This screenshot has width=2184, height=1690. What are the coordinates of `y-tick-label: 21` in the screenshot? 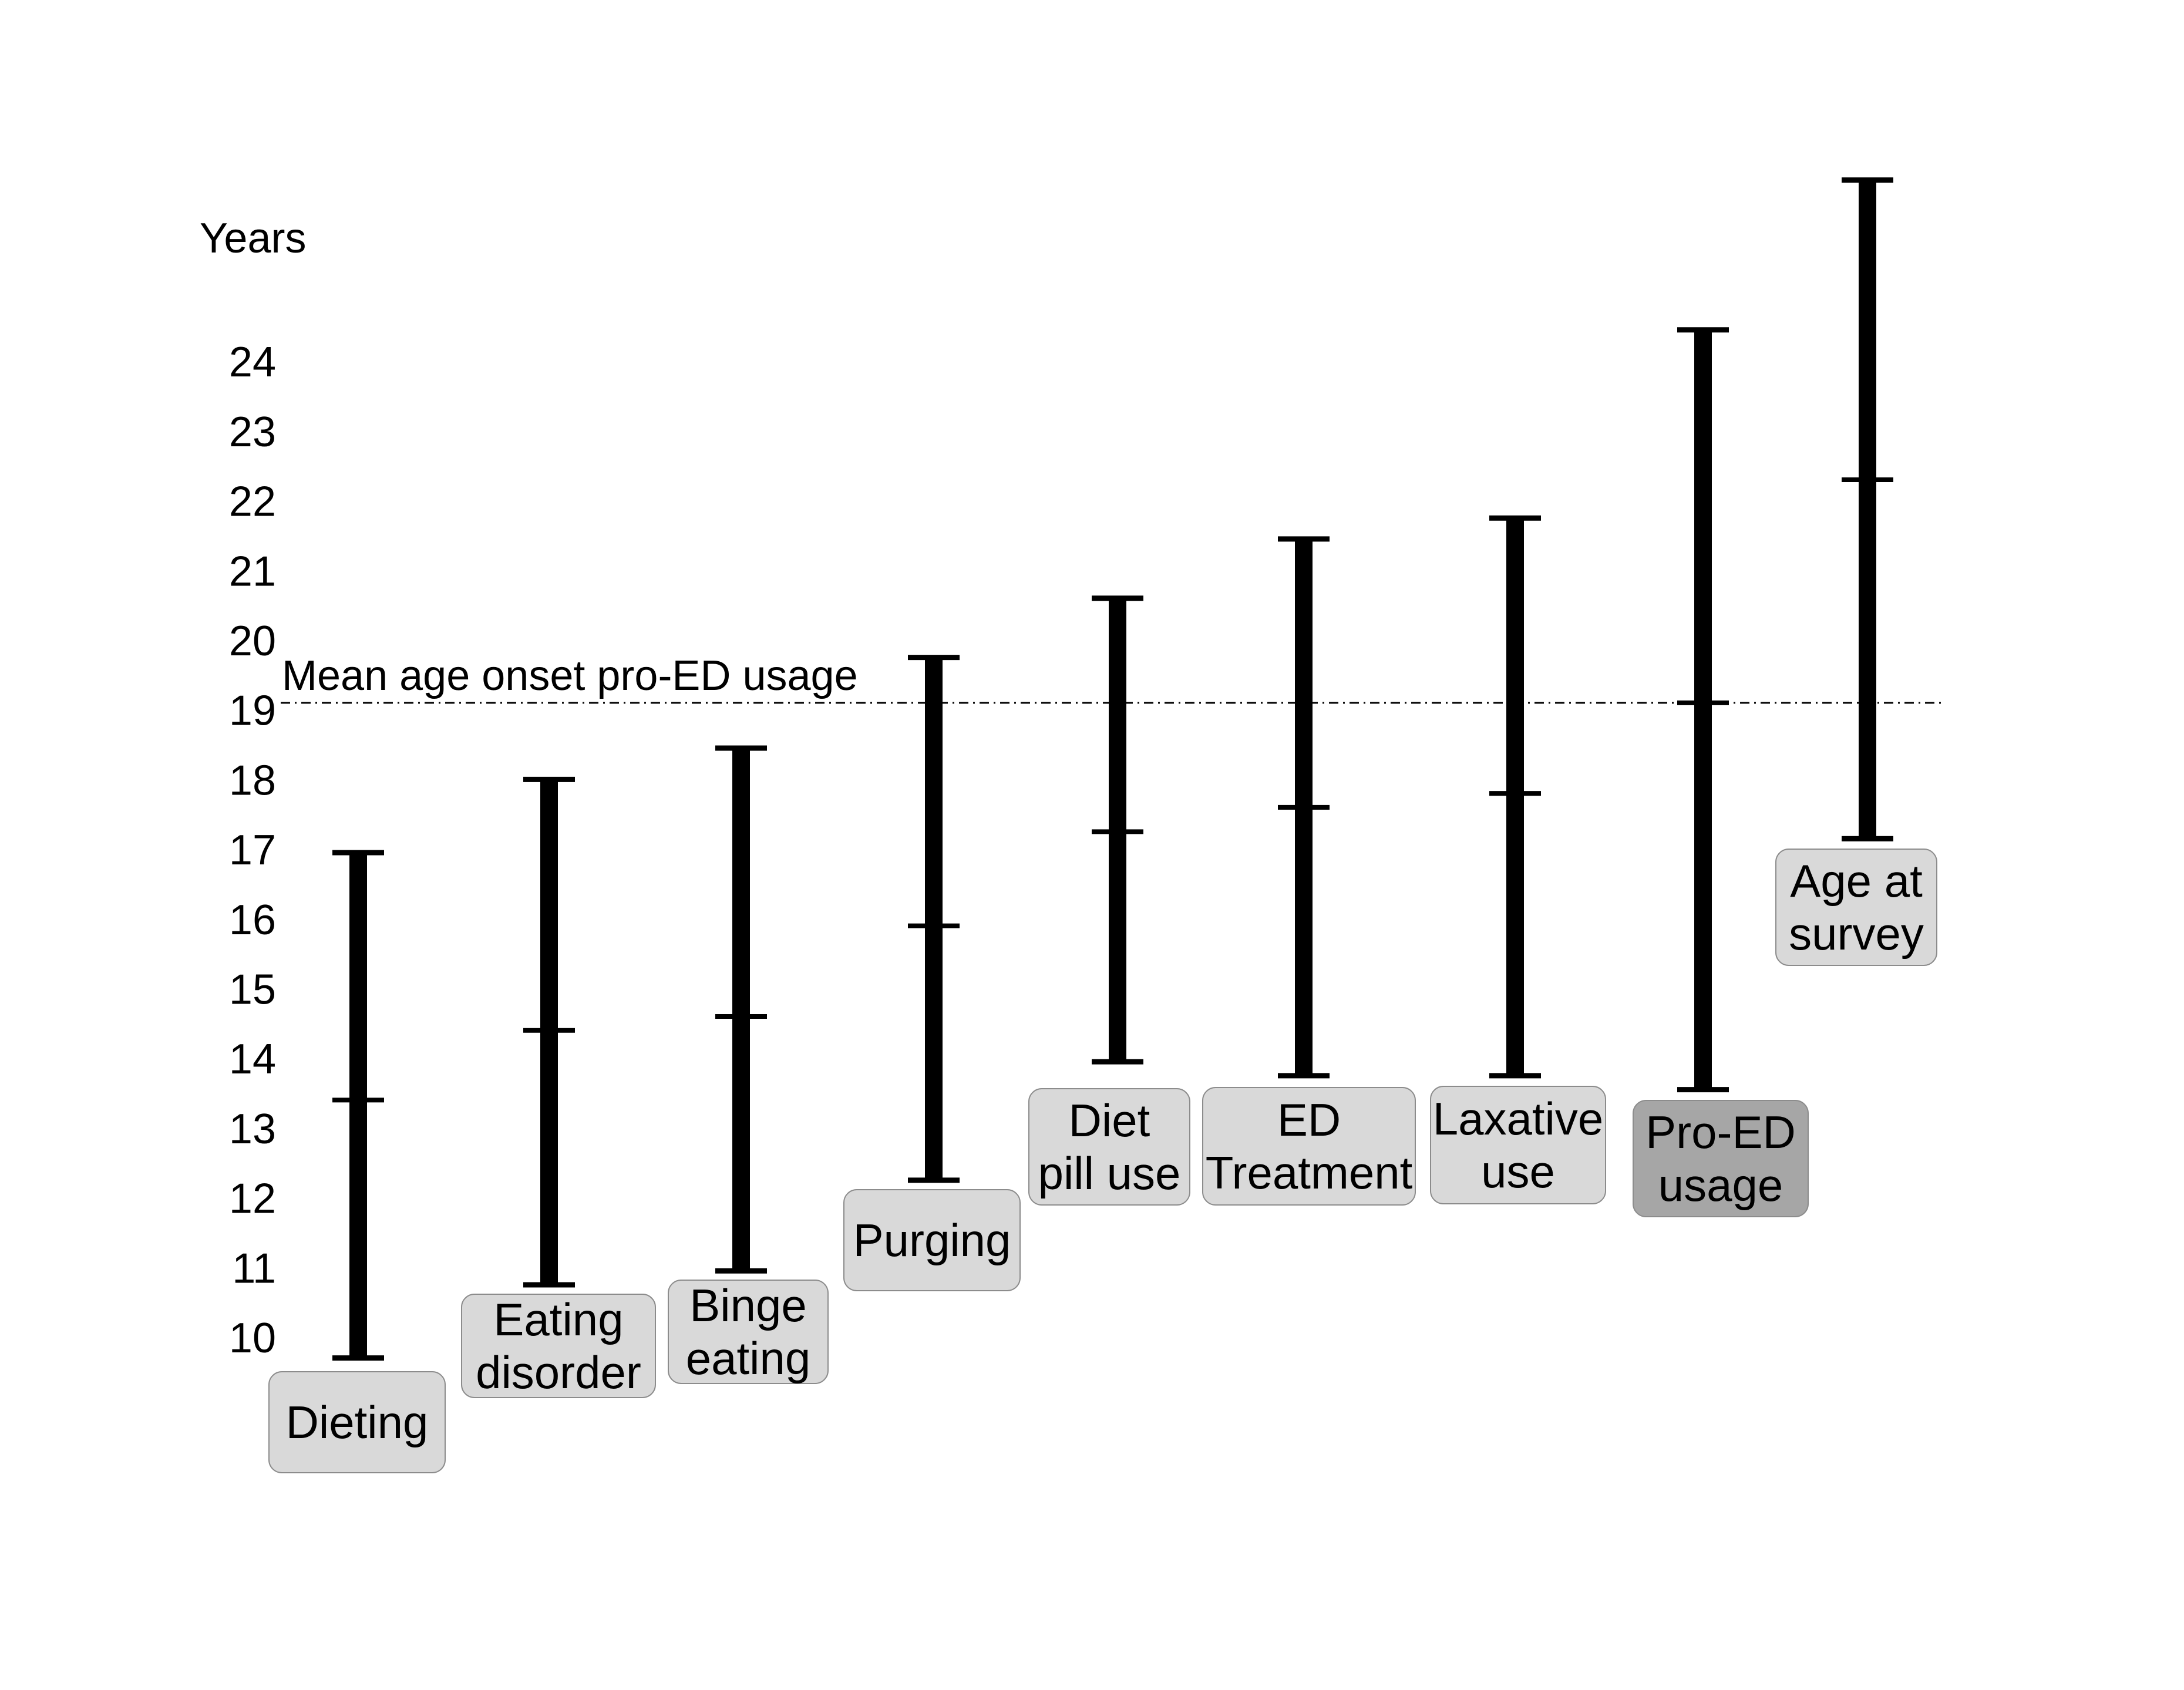 It's located at (252, 571).